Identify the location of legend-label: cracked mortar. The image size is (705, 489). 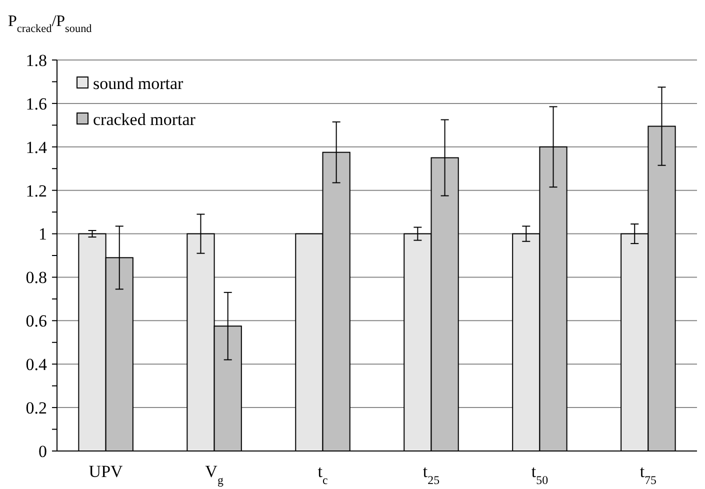
(144, 119).